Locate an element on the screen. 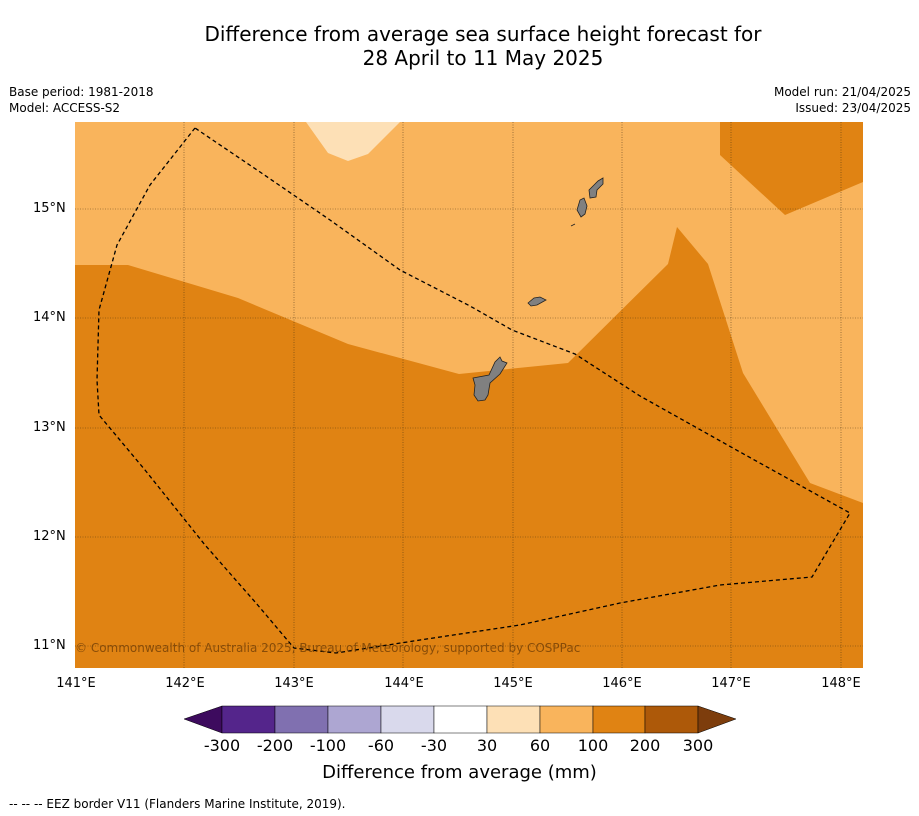  colorbar-tick: -60 is located at coordinates (381, 745).